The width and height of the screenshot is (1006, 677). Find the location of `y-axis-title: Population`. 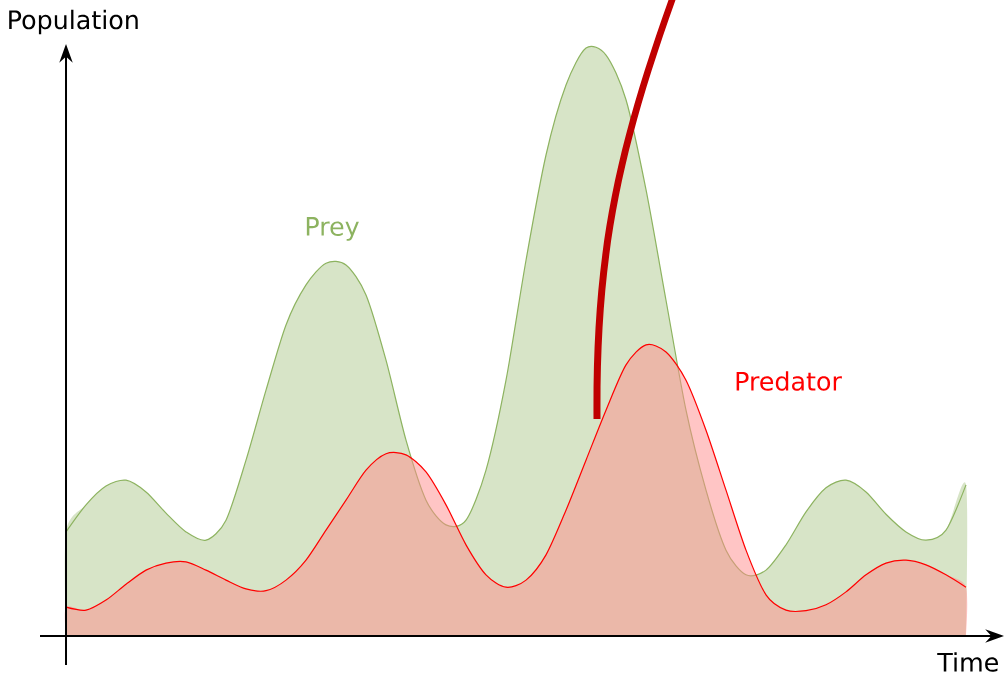

y-axis-title: Population is located at coordinates (73, 22).